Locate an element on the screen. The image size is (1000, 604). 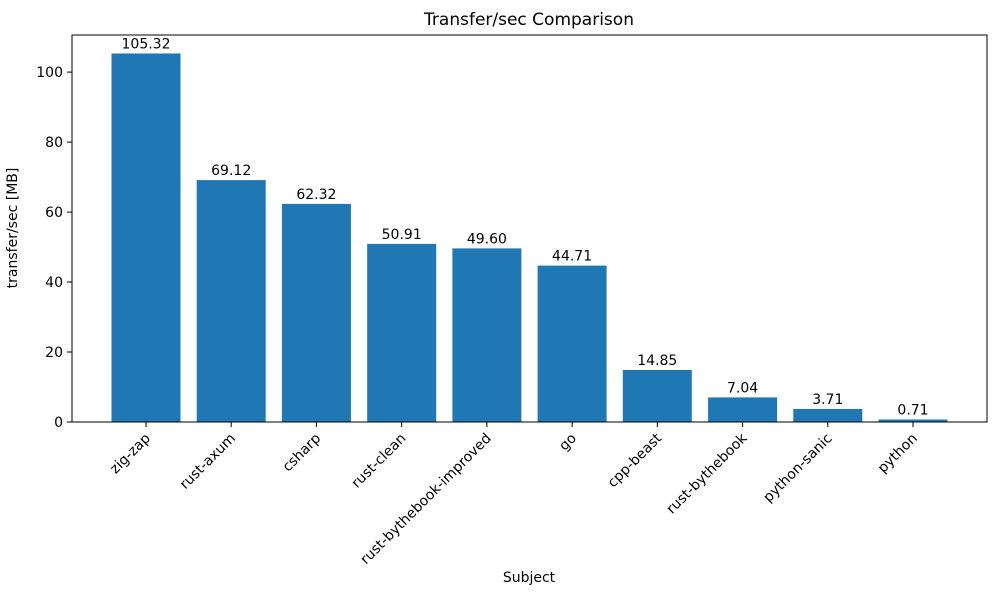
bar-value-label: 0.71 is located at coordinates (912, 411).